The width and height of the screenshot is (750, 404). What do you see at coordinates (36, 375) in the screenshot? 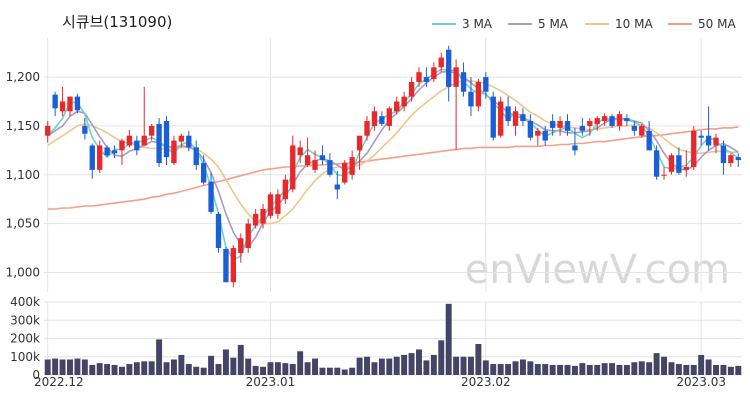
I see `volume-tick-label: 0` at bounding box center [36, 375].